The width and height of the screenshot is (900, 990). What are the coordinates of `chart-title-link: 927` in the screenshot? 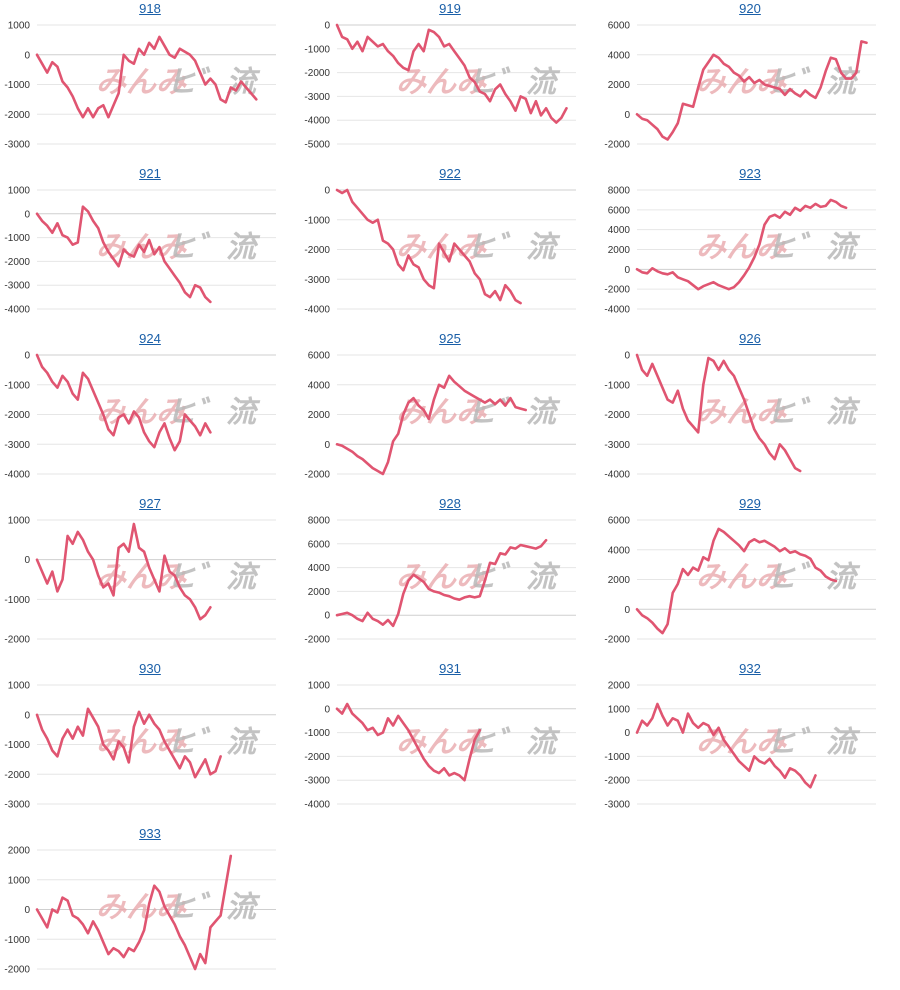 It's located at (150, 503).